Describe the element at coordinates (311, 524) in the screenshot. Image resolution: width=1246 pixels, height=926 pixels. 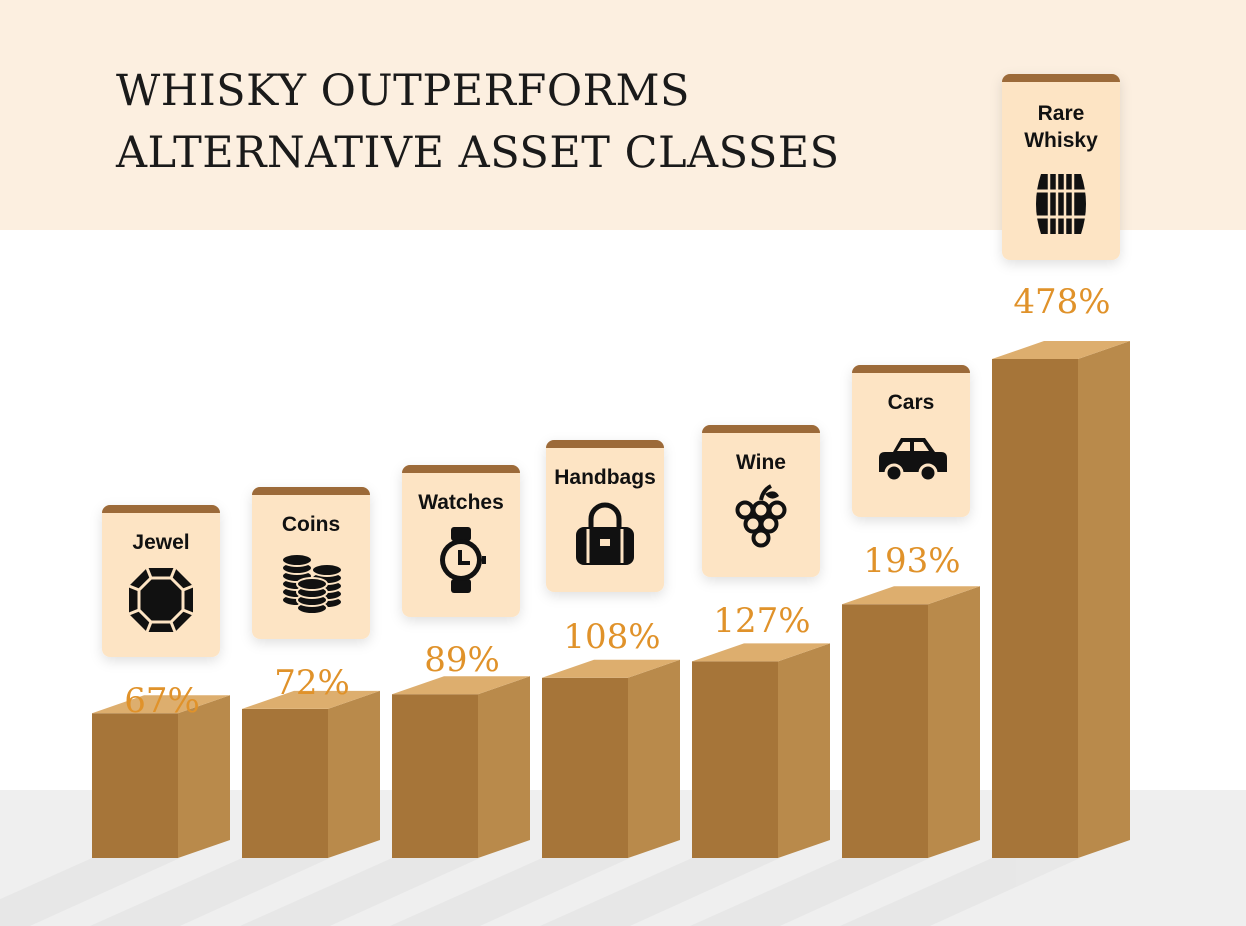
I see `card-label-coins: Coins` at that location.